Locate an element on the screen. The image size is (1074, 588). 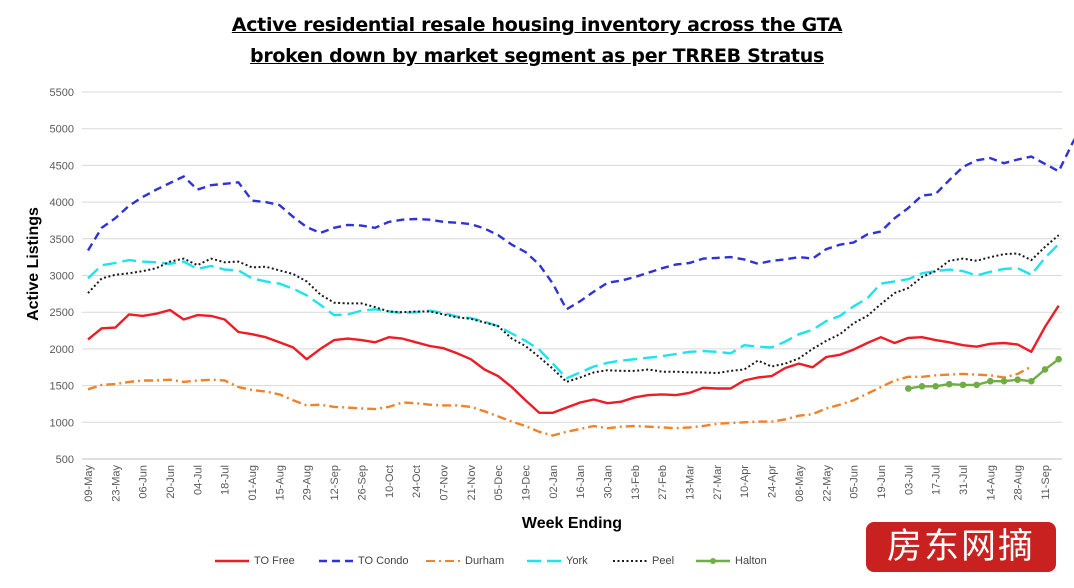
y-tick-label: 2500 is located at coordinates (62, 313).